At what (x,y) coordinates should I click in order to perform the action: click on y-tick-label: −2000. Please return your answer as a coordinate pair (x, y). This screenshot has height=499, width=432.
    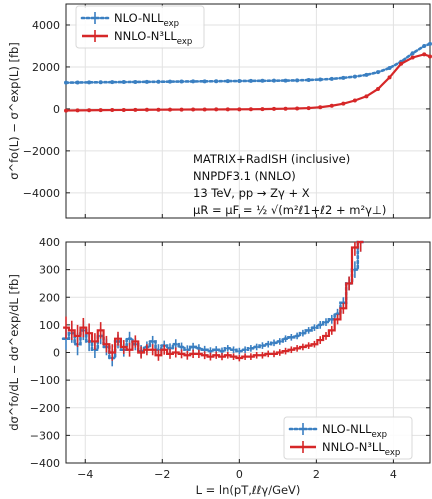
    Looking at the image, I should click on (41, 151).